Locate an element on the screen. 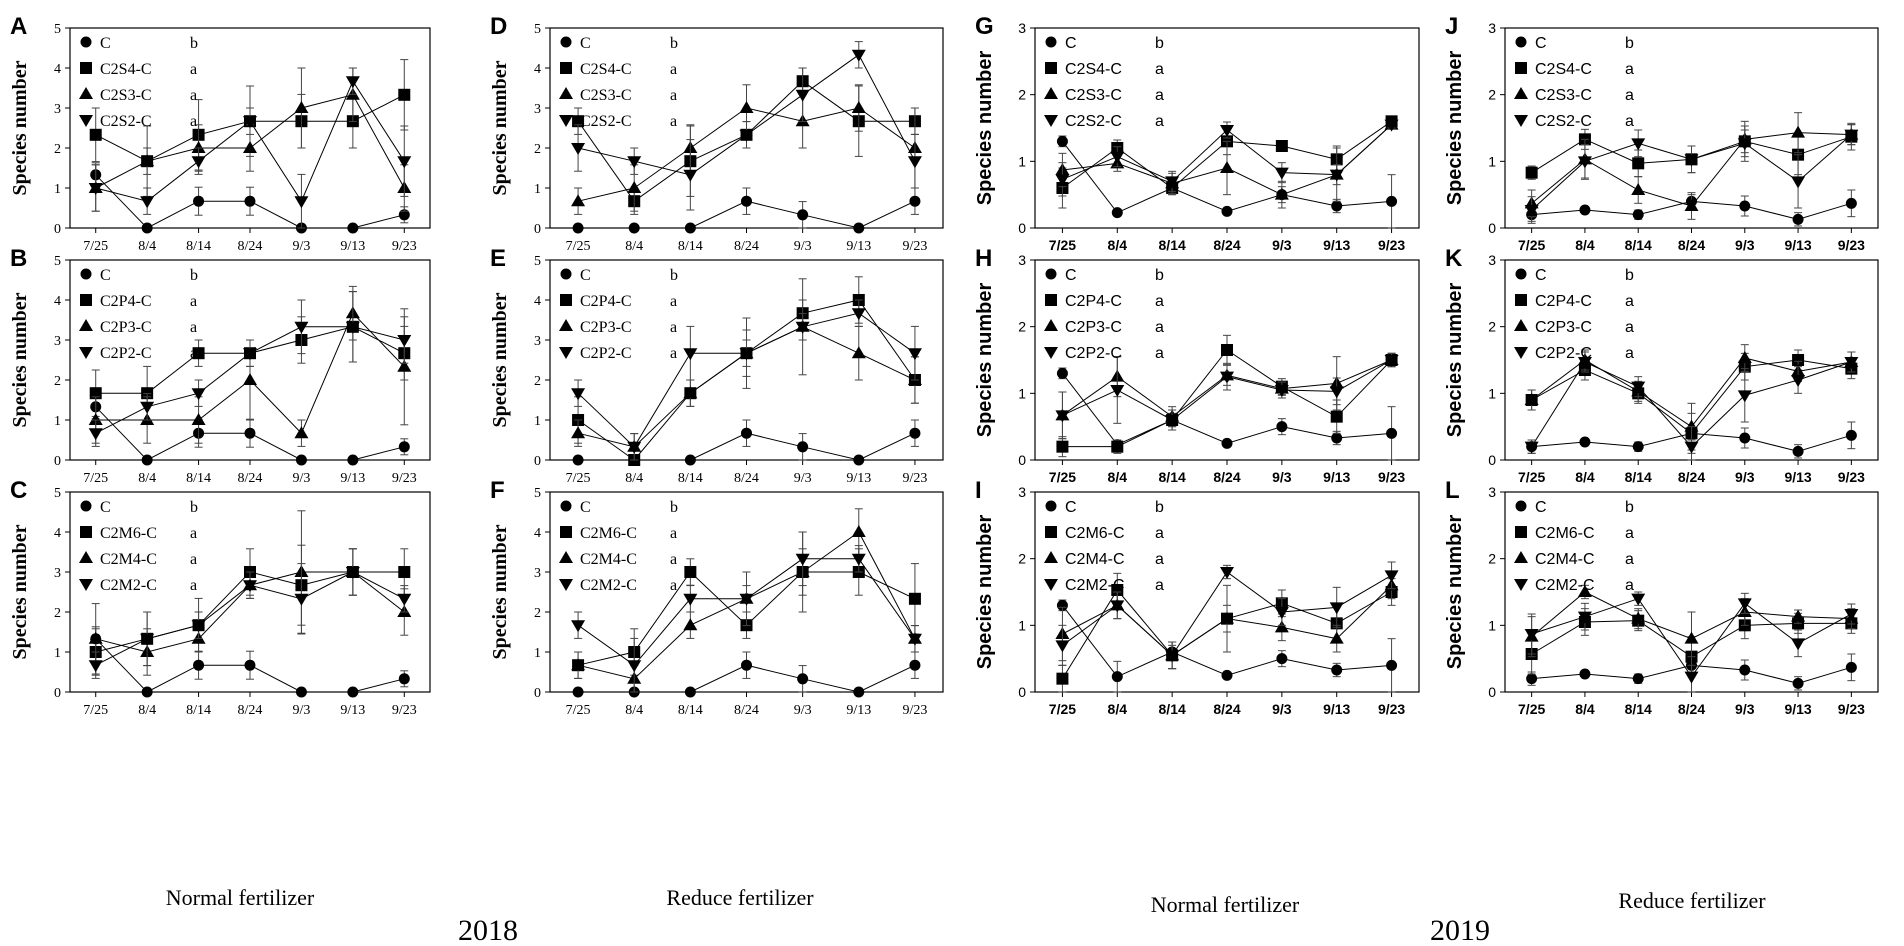 The image size is (1904, 946). x-tick-label-f-6: 9/23 is located at coordinates (914, 710).